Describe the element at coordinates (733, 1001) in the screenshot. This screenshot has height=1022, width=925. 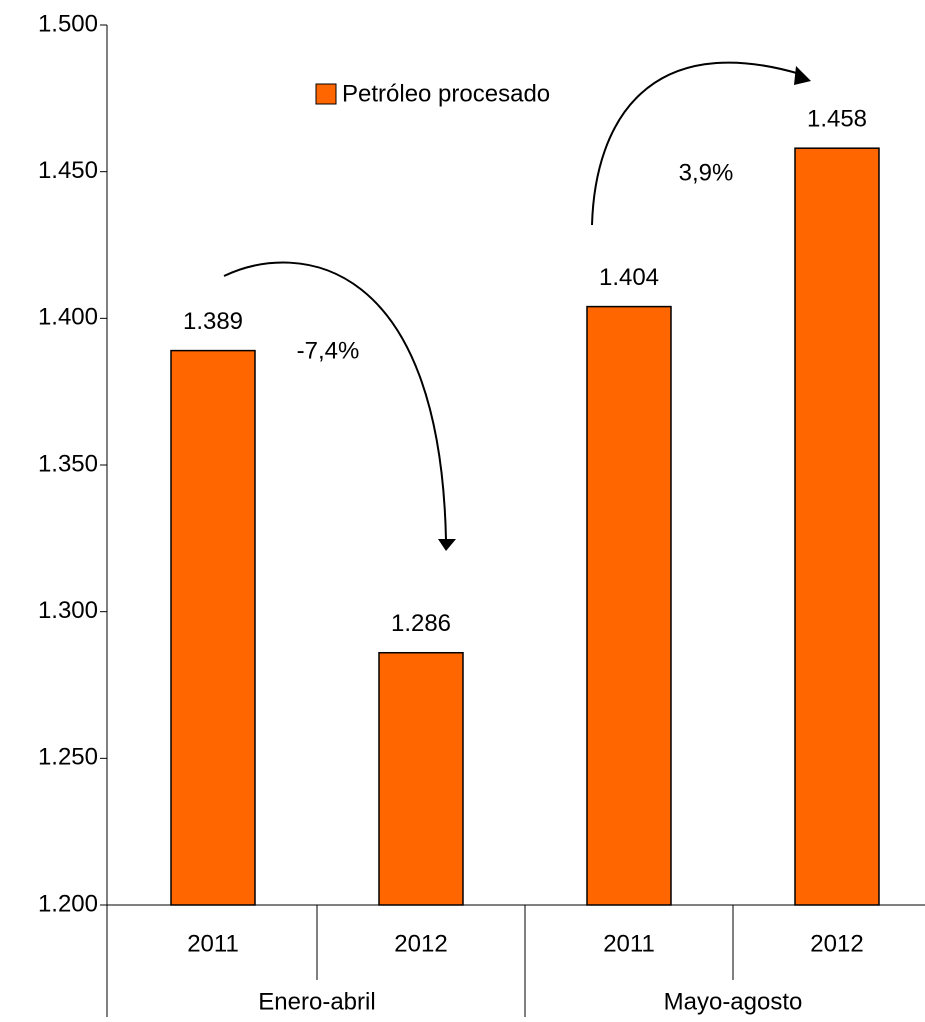
I see `group-label: Mayo-agosto` at that location.